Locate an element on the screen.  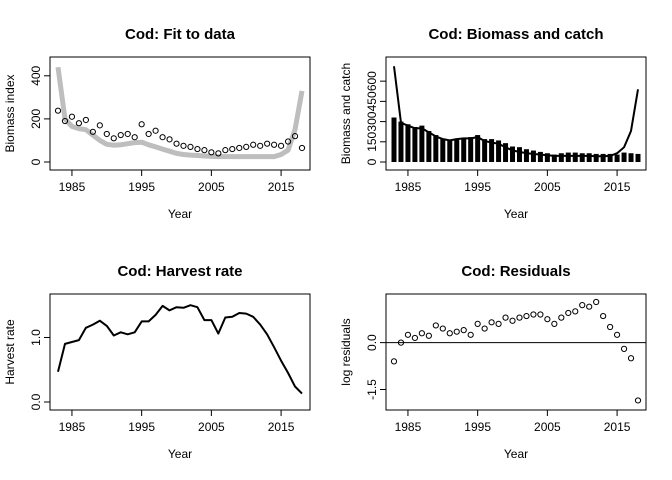
chart-title: Cod: Harvest rate is located at coordinates (179, 271).